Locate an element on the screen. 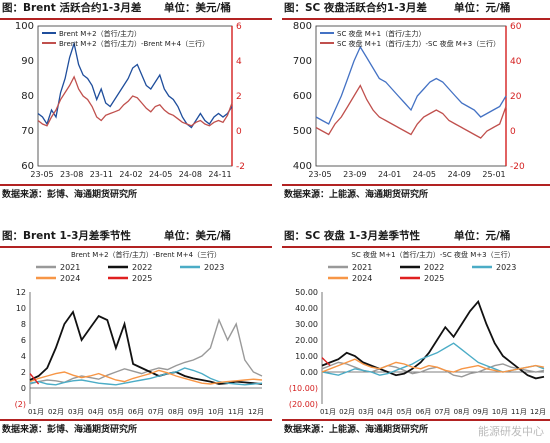 Image resolution: width=550 pixels, height=443 pixels. y-tick-label: 8 is located at coordinates (23, 324).